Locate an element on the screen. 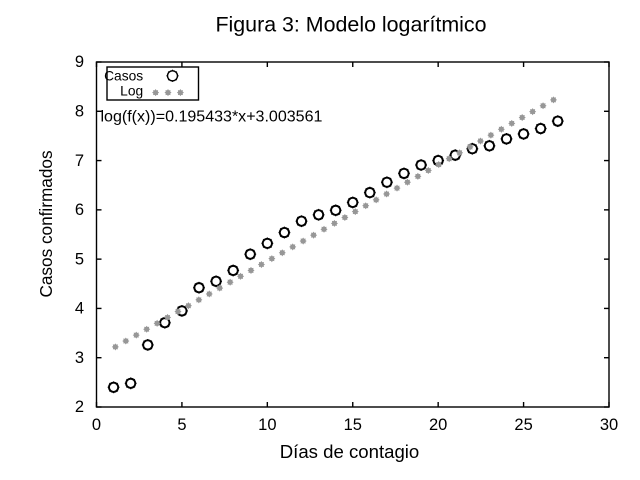  svg-text: Log is located at coordinates (131, 91).